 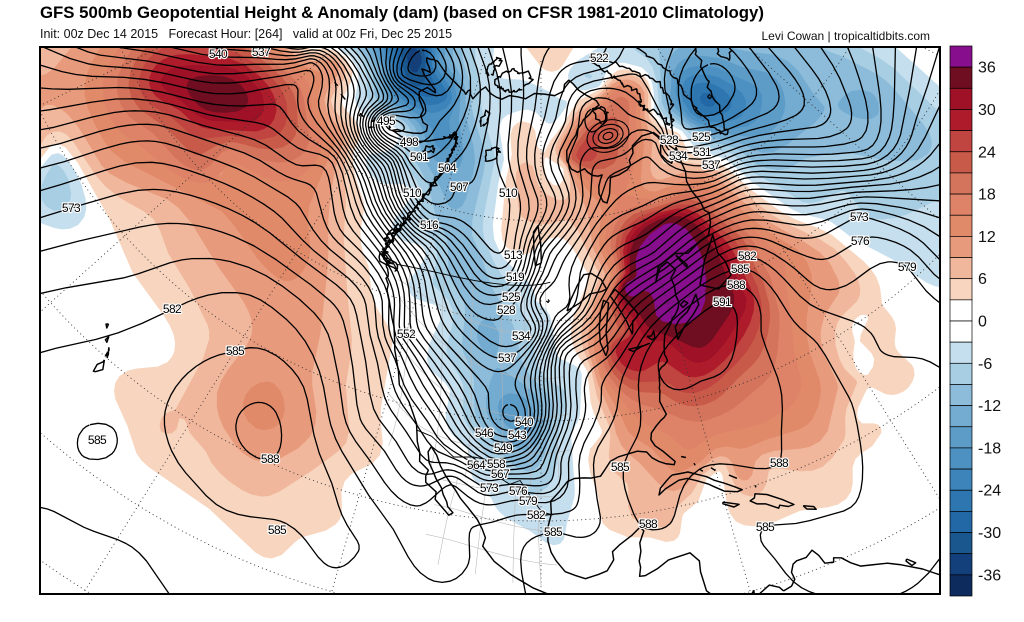 What do you see at coordinates (989, 448) in the screenshot?
I see `svg-text: -18` at bounding box center [989, 448].